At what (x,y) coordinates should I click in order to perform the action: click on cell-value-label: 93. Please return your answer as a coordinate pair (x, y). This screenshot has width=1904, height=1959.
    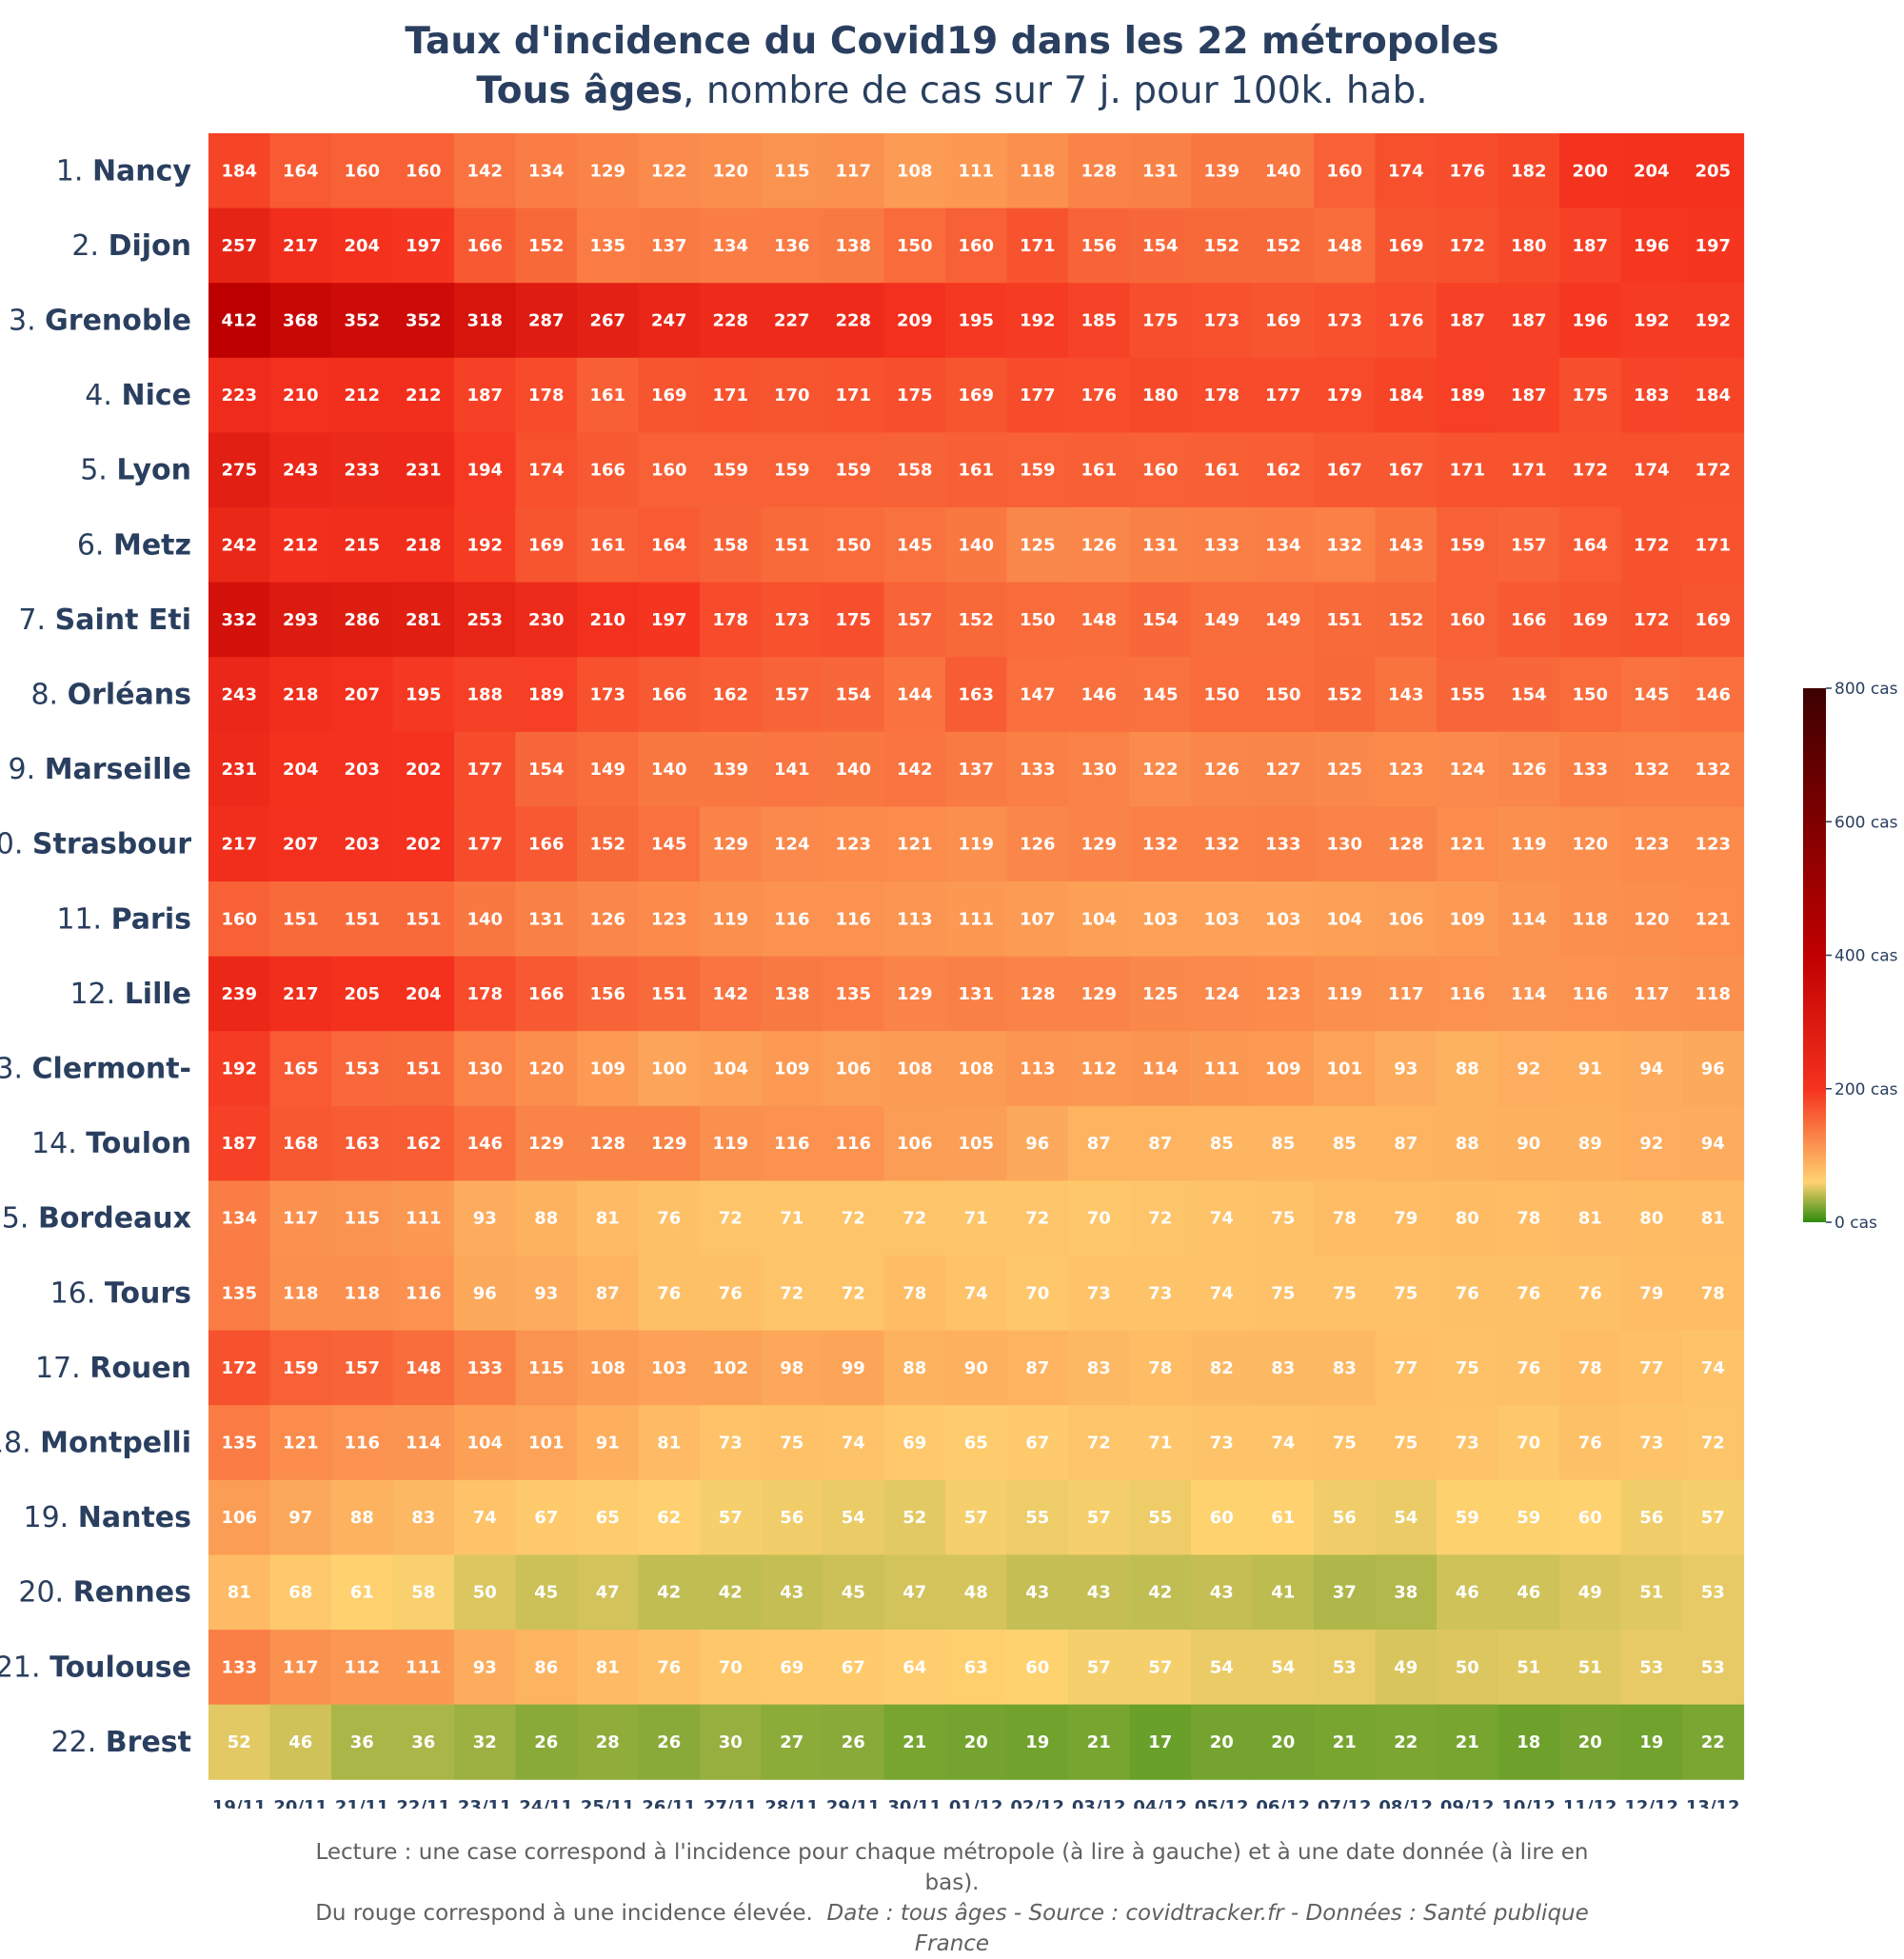
    Looking at the image, I should click on (485, 1219).